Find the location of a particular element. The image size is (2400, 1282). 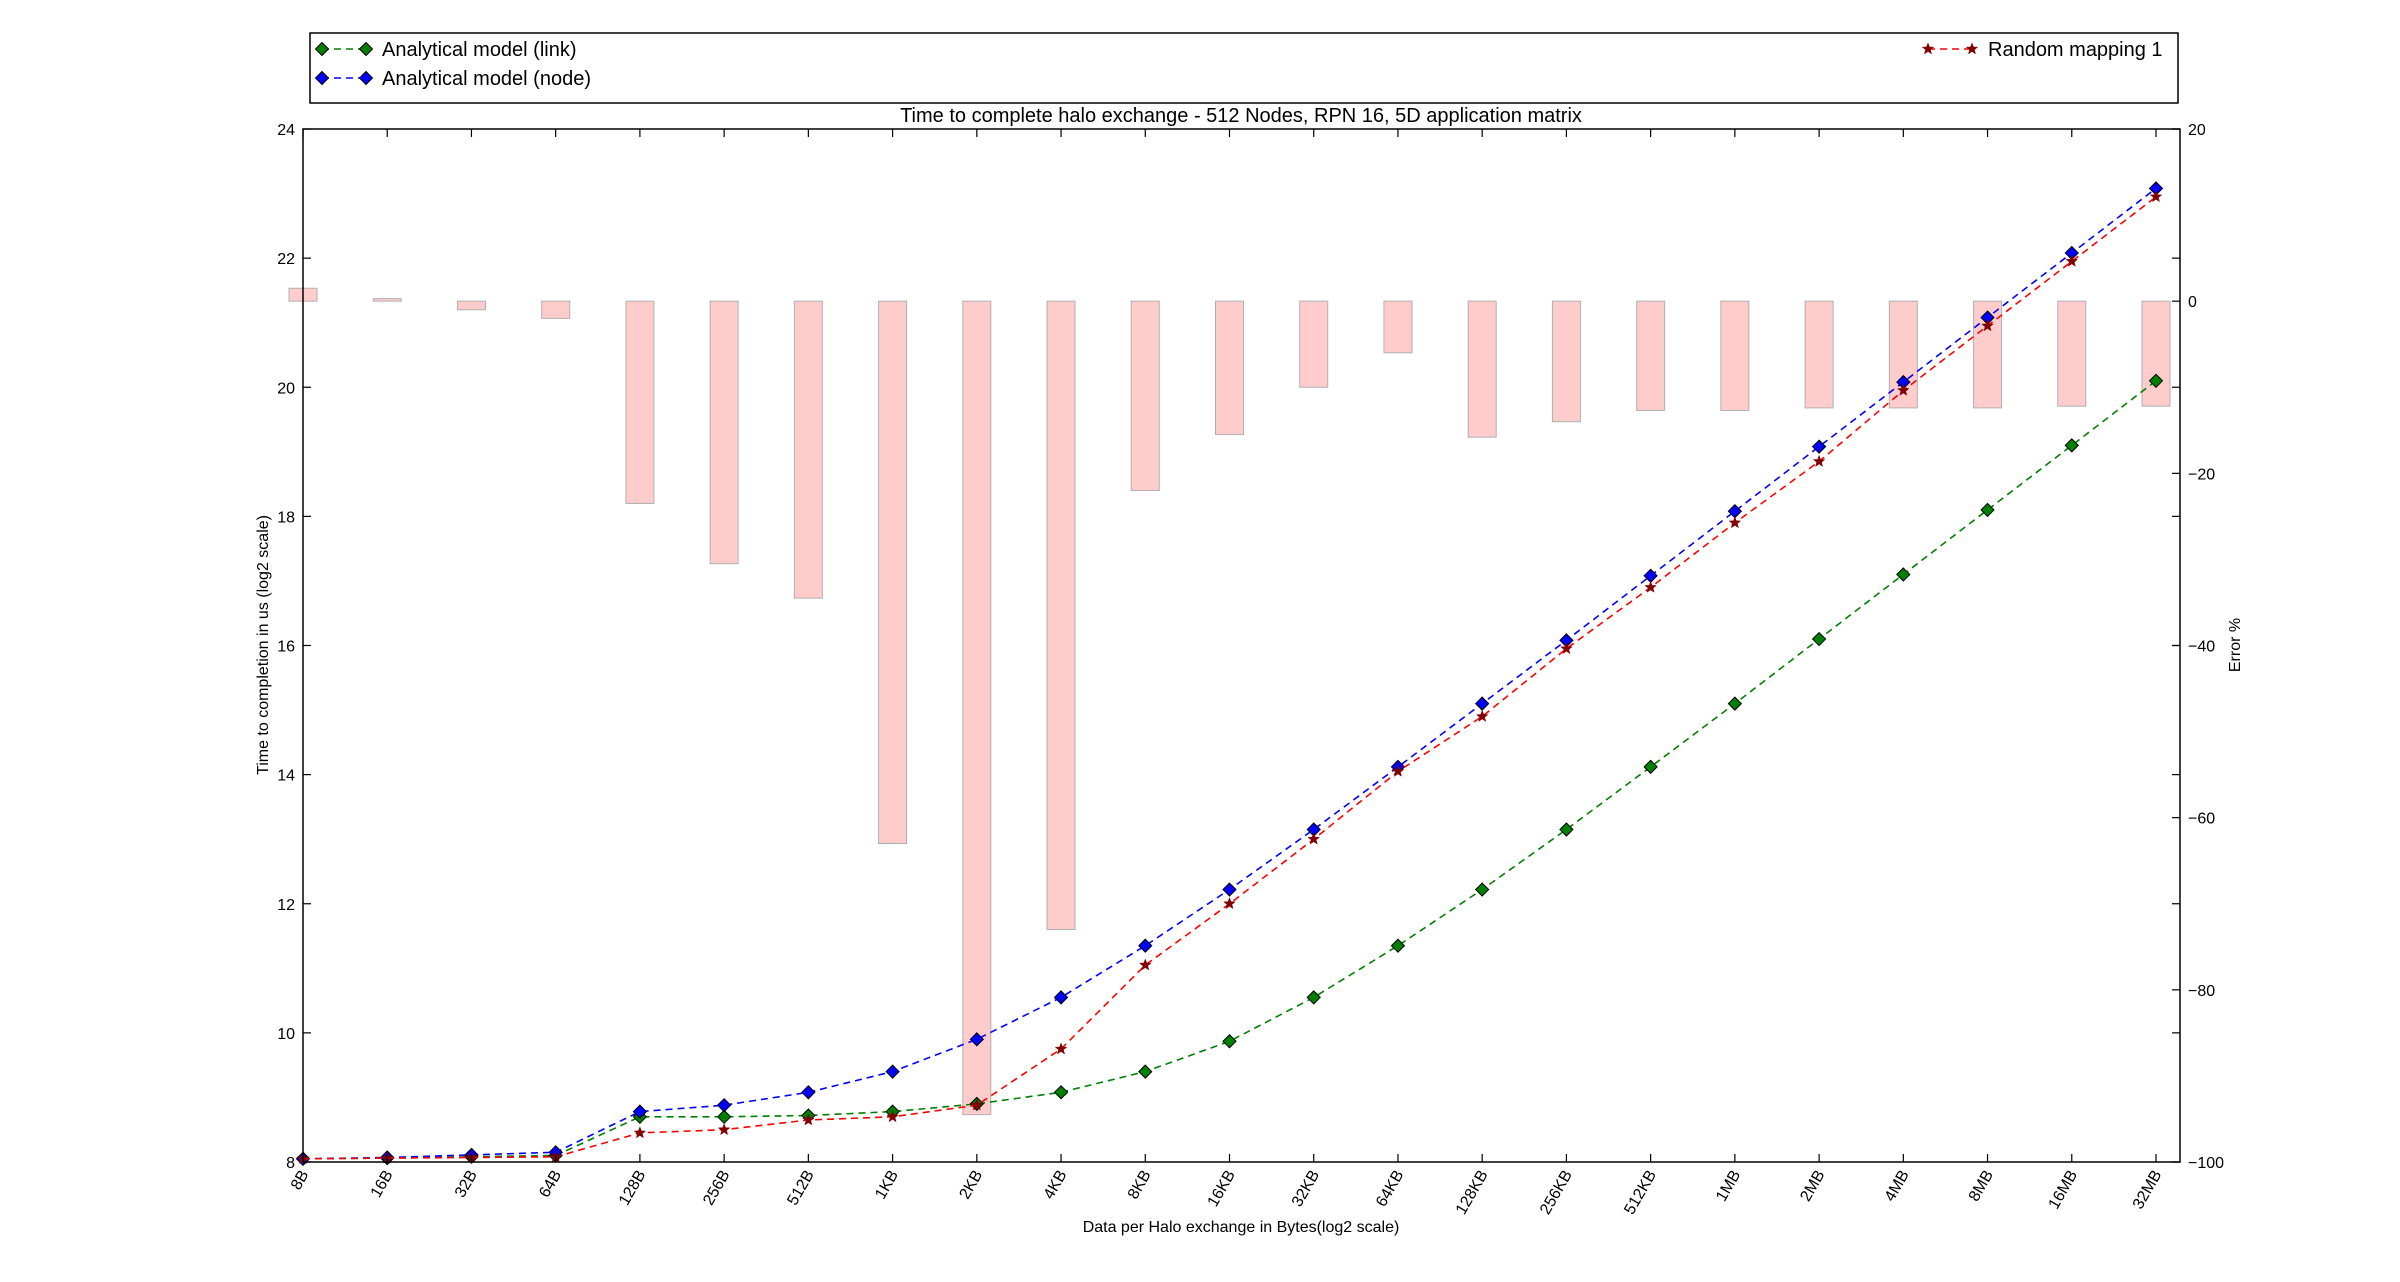

x-tick-label: 64B is located at coordinates (550, 1184).